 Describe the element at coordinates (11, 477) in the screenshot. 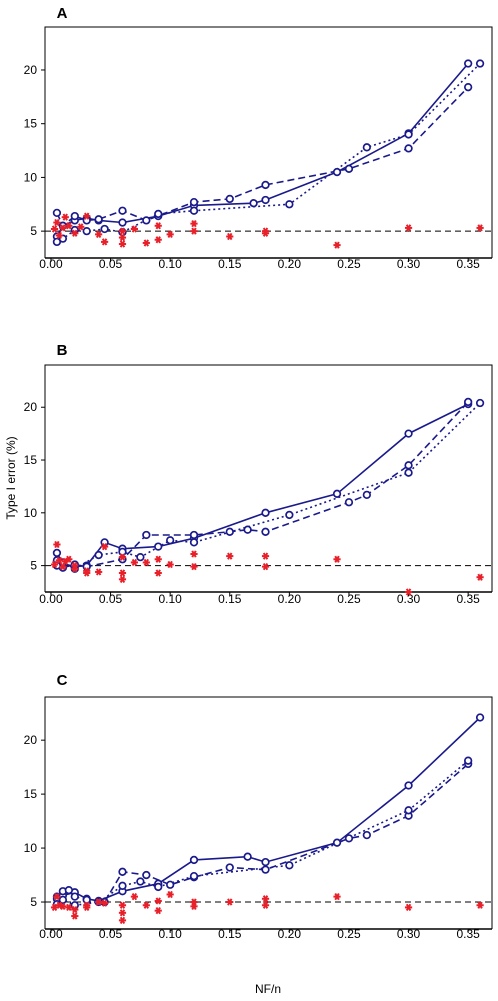

I see `y-axis-label: Type I error (%)` at that location.